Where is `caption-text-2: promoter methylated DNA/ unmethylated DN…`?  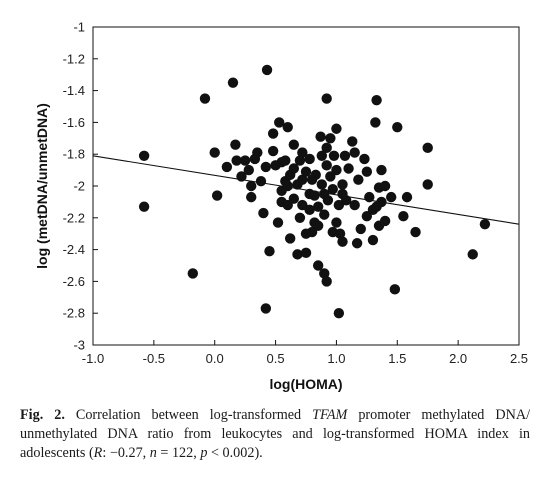 caption-text-2: promoter methylated DNA/ unmethylated DN… is located at coordinates (275, 434).